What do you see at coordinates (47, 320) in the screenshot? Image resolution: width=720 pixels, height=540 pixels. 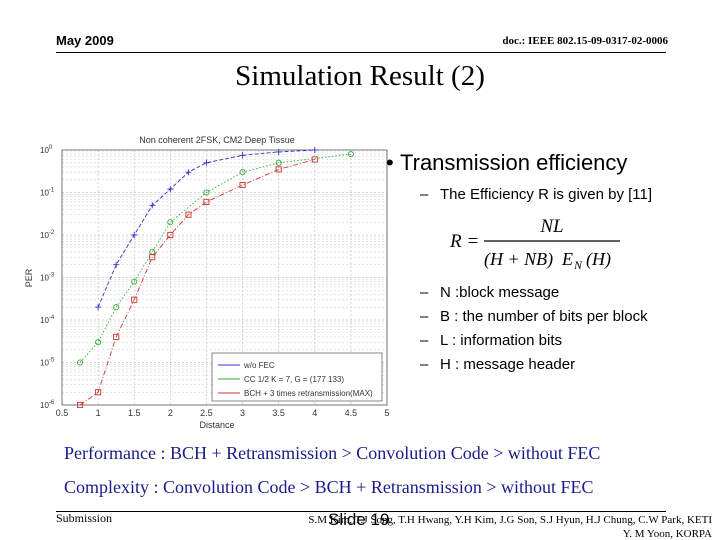 I see `y-tick-label: 10⁻⁴` at bounding box center [47, 320].